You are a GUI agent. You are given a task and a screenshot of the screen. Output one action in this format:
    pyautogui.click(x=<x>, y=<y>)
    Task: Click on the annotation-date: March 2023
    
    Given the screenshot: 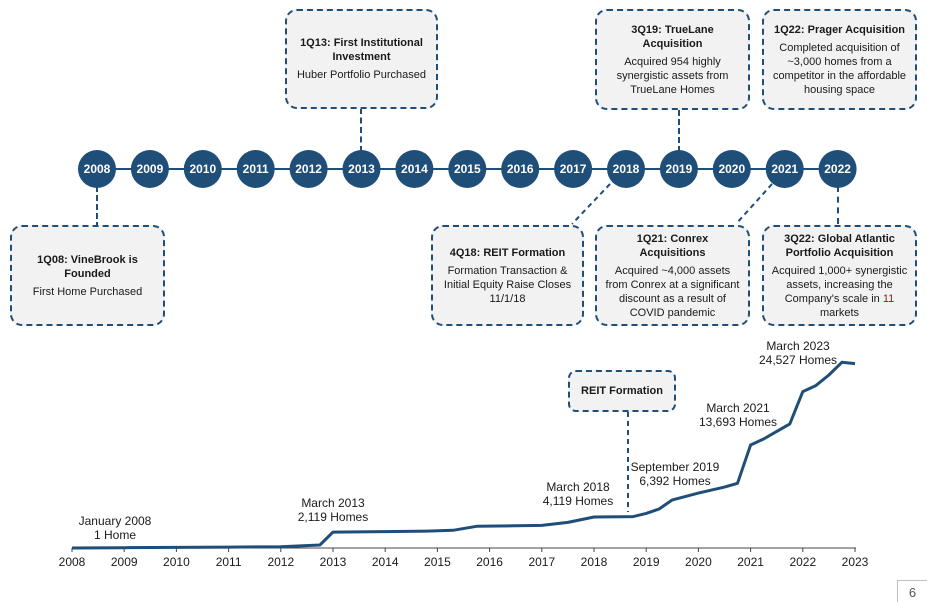 What is the action you would take?
    pyautogui.click(x=798, y=346)
    